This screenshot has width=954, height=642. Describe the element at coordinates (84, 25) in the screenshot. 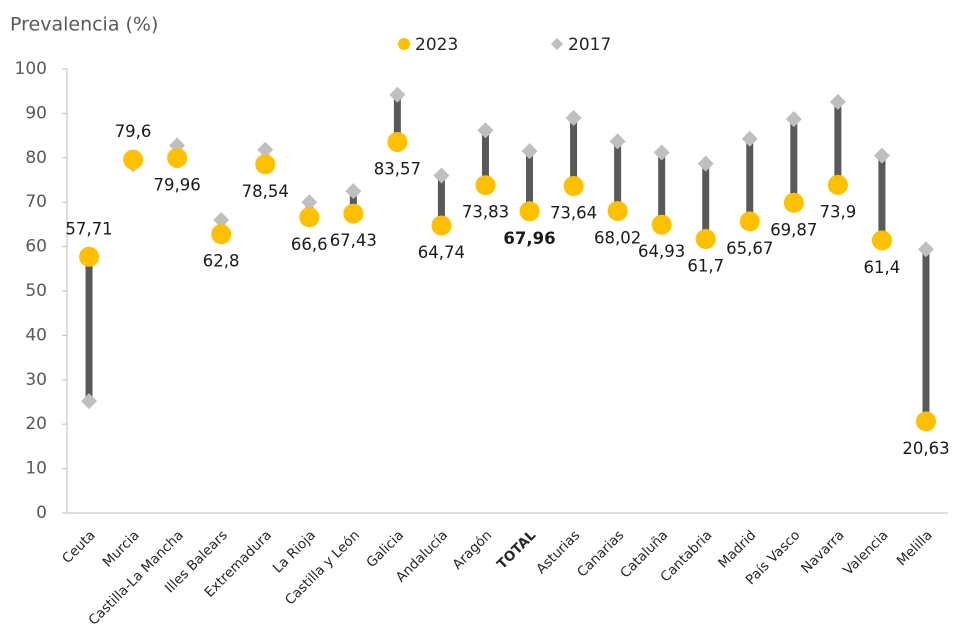

I see `chart-title: Prevalencia (%)` at that location.